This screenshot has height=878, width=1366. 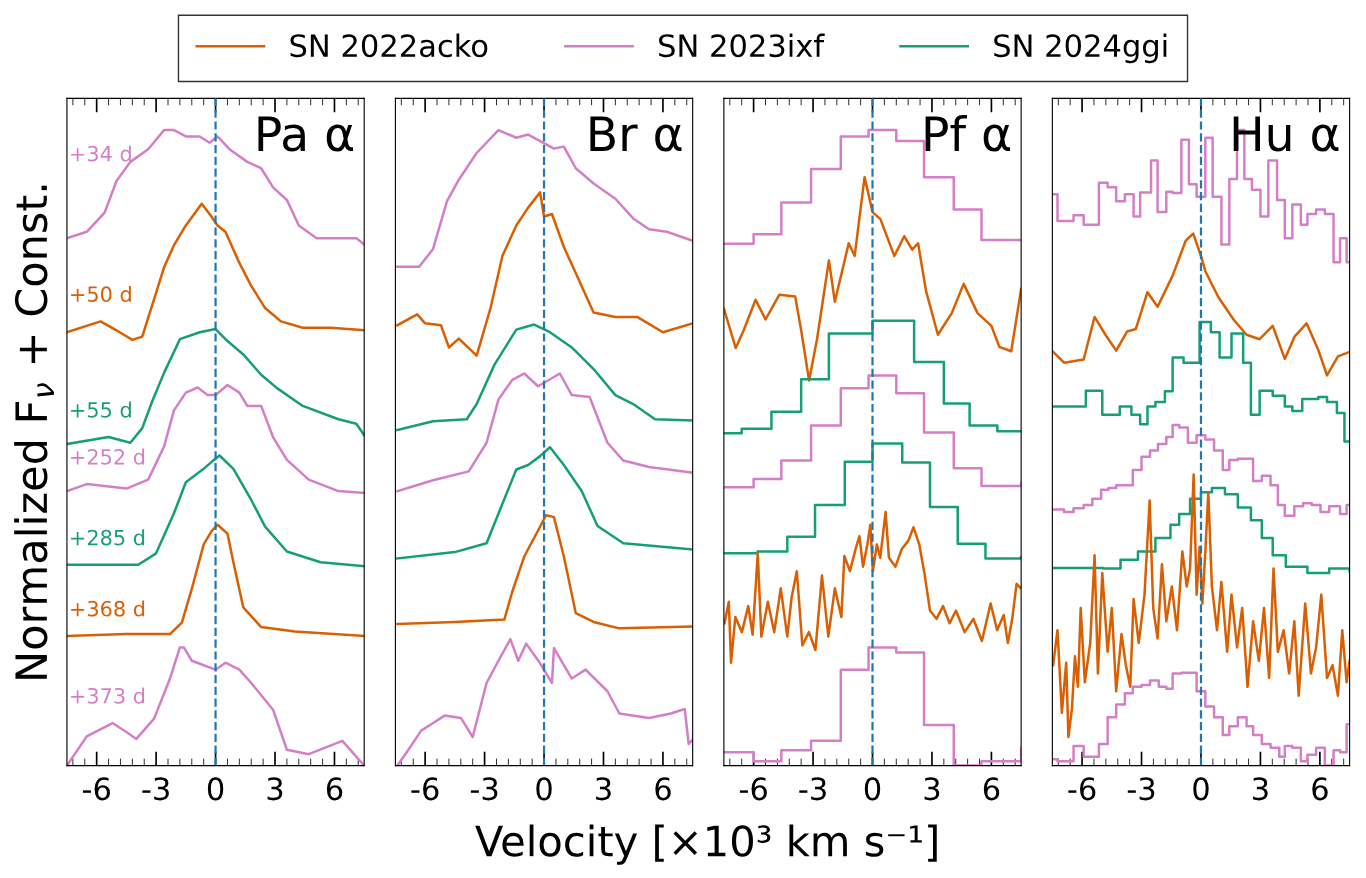 What do you see at coordinates (389, 45) in the screenshot?
I see `legend-label: SN 2022acko` at bounding box center [389, 45].